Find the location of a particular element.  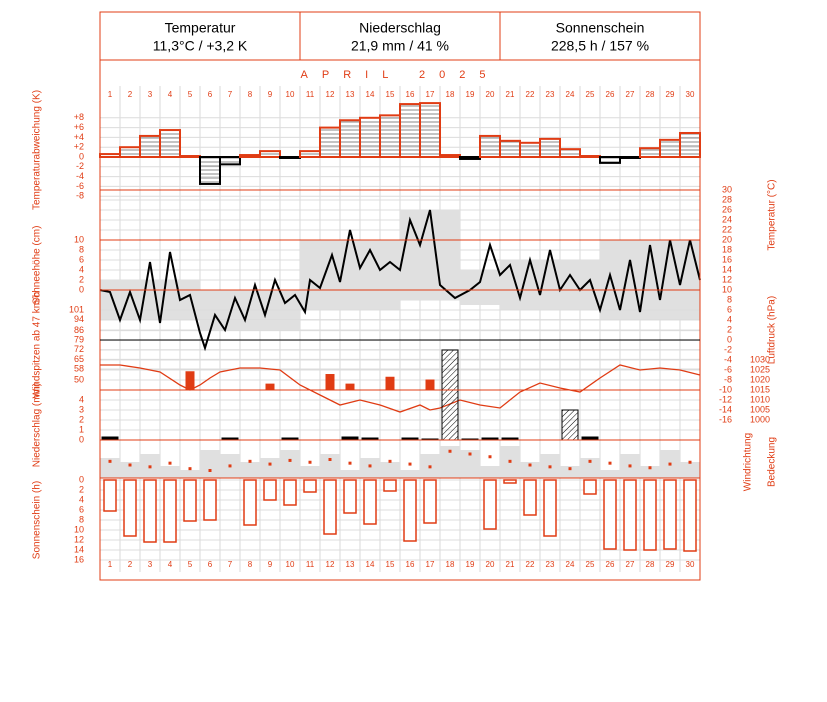

day-label: 21 is located at coordinates (510, 564).